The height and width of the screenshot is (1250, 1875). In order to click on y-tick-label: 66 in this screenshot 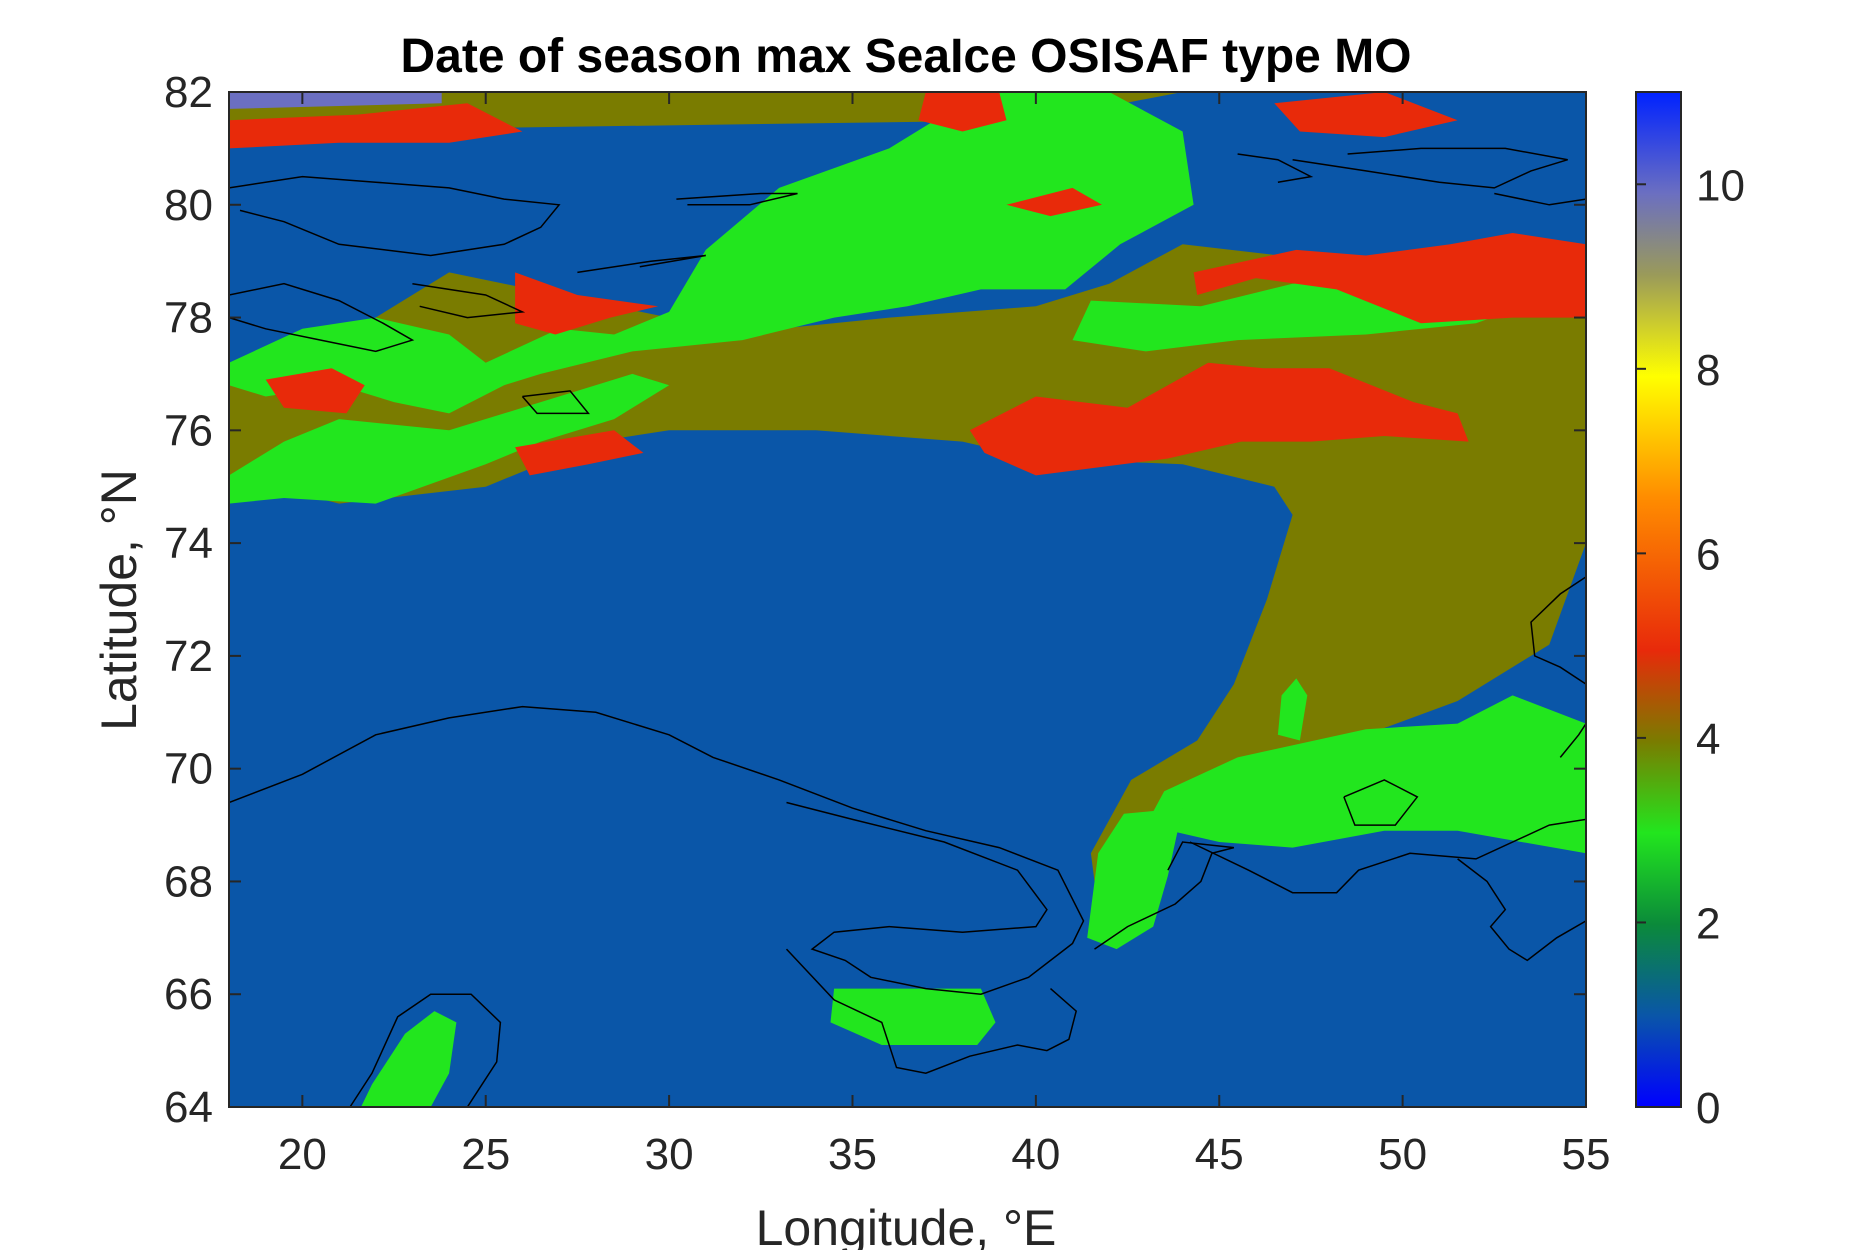, I will do `click(188, 994)`.